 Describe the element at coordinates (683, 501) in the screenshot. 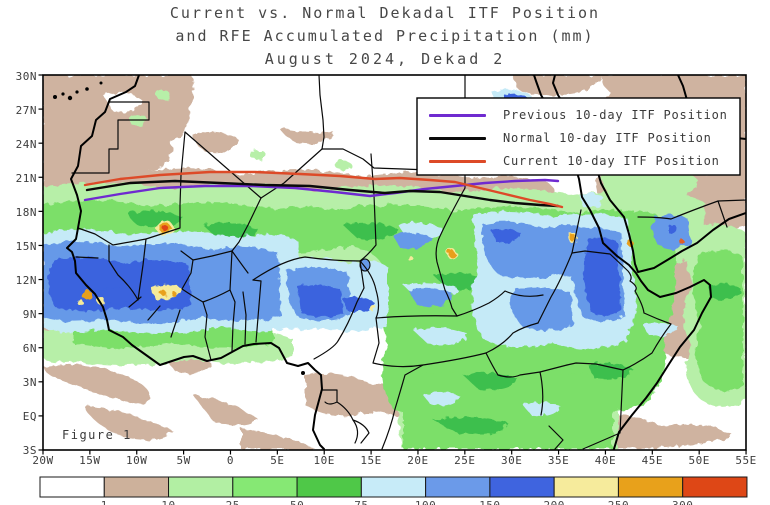

I see `colorbar-label-300: 300` at that location.